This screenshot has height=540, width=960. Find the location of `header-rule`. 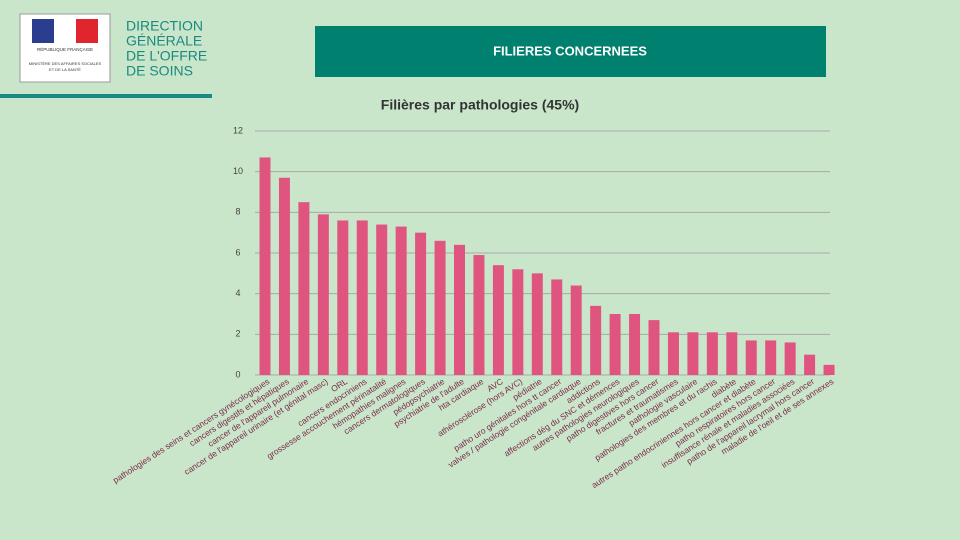

header-rule is located at coordinates (106, 96).